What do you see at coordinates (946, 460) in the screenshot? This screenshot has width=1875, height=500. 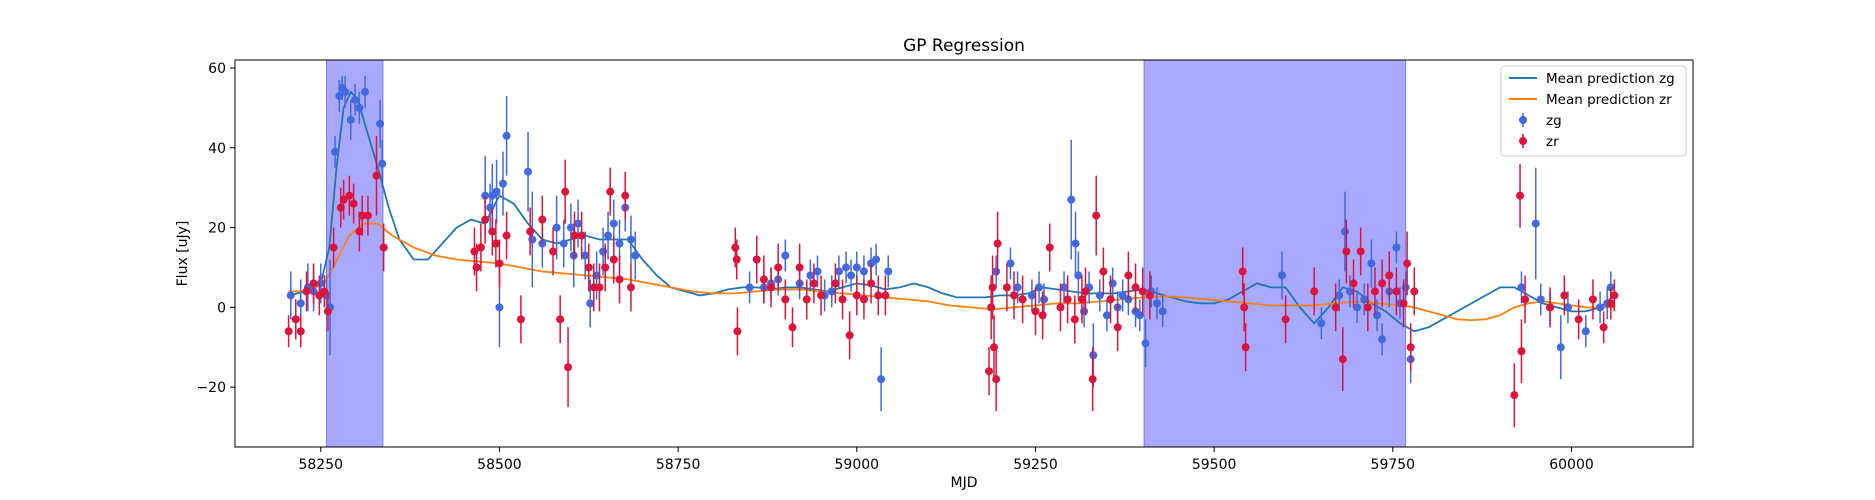 I see `x-axis-ticks: 58250 58500 58750 59000 59250 59500 59750 60000` at bounding box center [946, 460].